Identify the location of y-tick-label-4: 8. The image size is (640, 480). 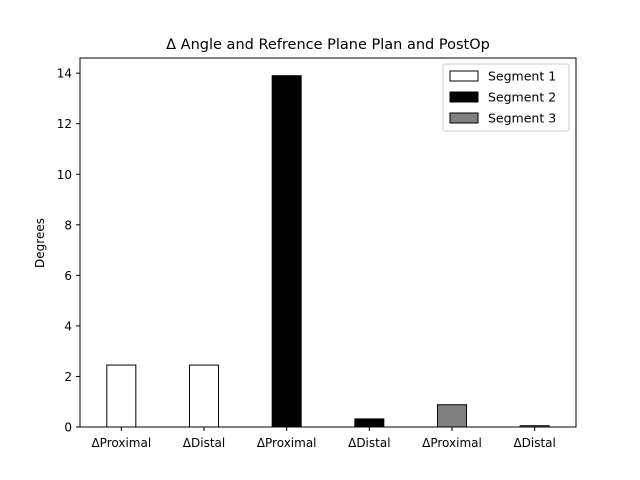
(68, 225).